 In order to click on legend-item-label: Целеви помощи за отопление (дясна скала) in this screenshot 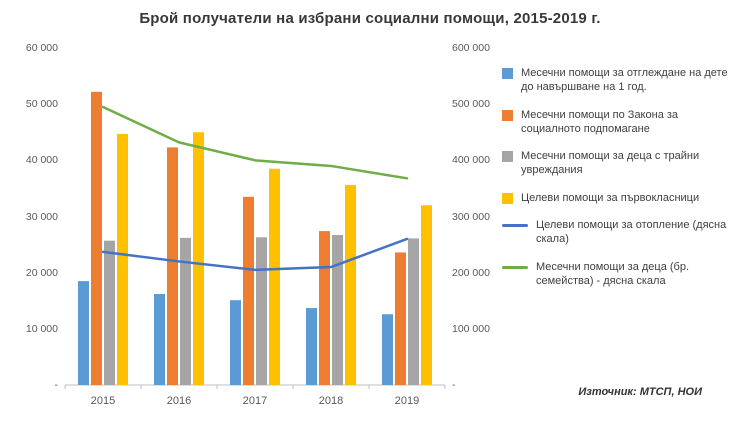, I will do `click(631, 232)`.